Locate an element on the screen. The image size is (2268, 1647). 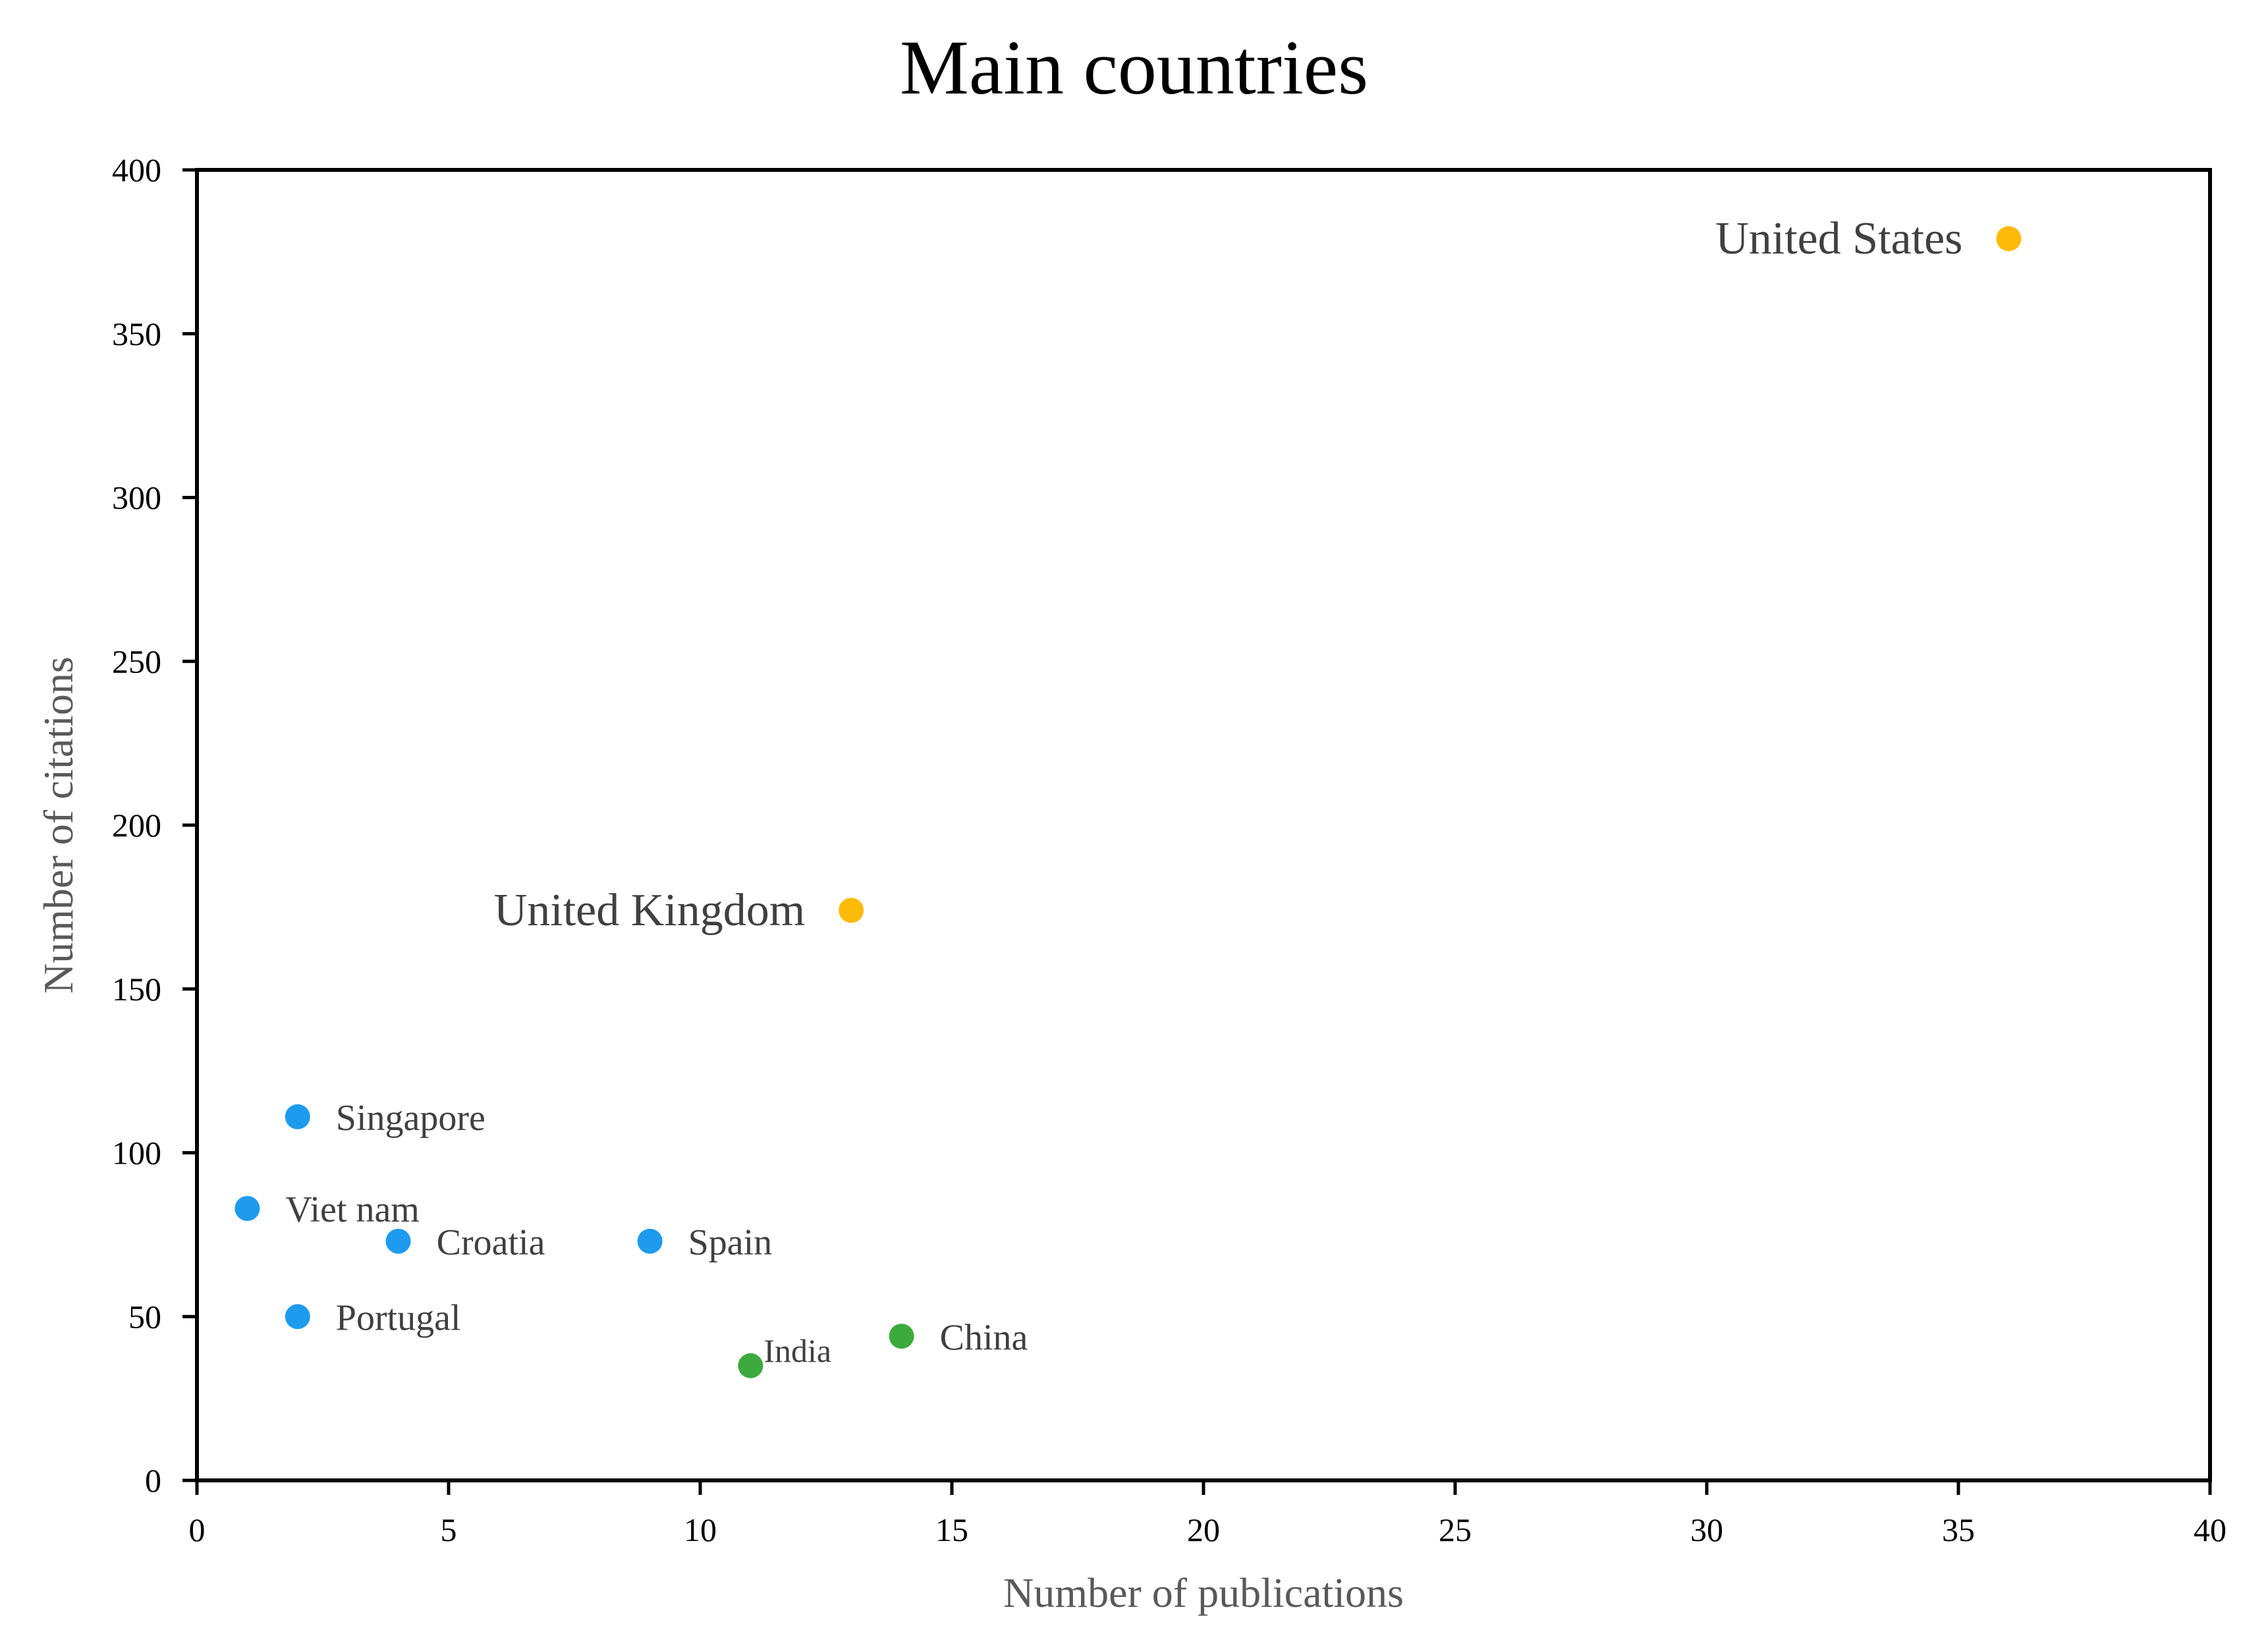
x-tick-label: 35 is located at coordinates (1958, 1530).